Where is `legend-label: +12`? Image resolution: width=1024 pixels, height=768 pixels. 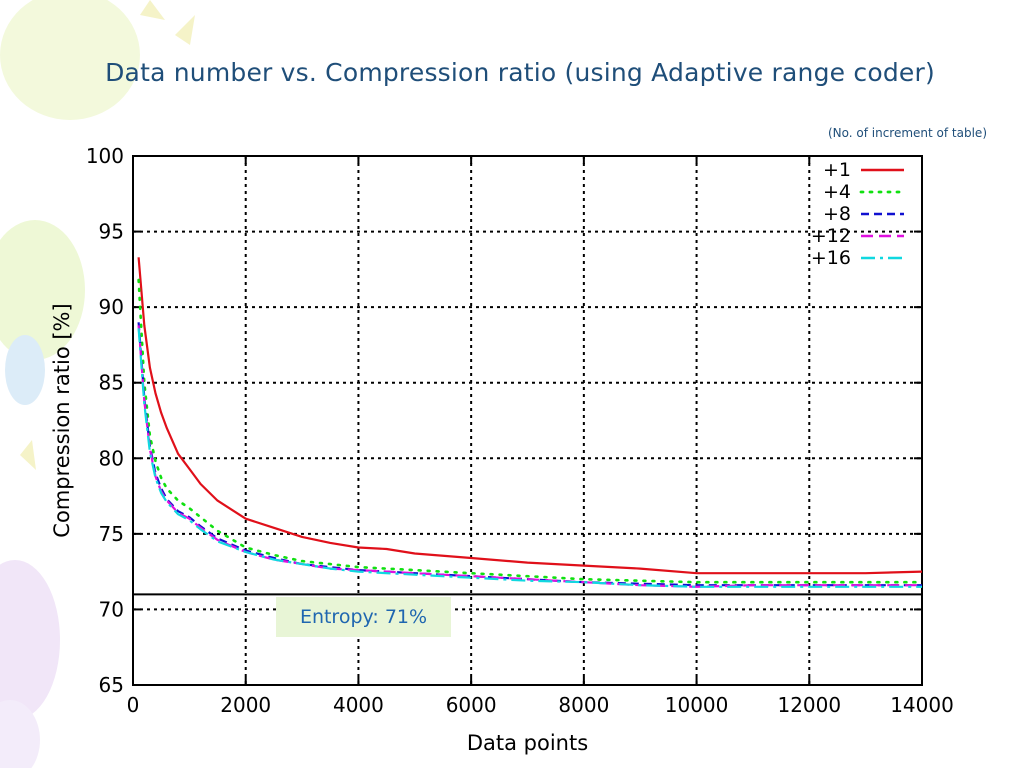
legend-label: +12 is located at coordinates (831, 236).